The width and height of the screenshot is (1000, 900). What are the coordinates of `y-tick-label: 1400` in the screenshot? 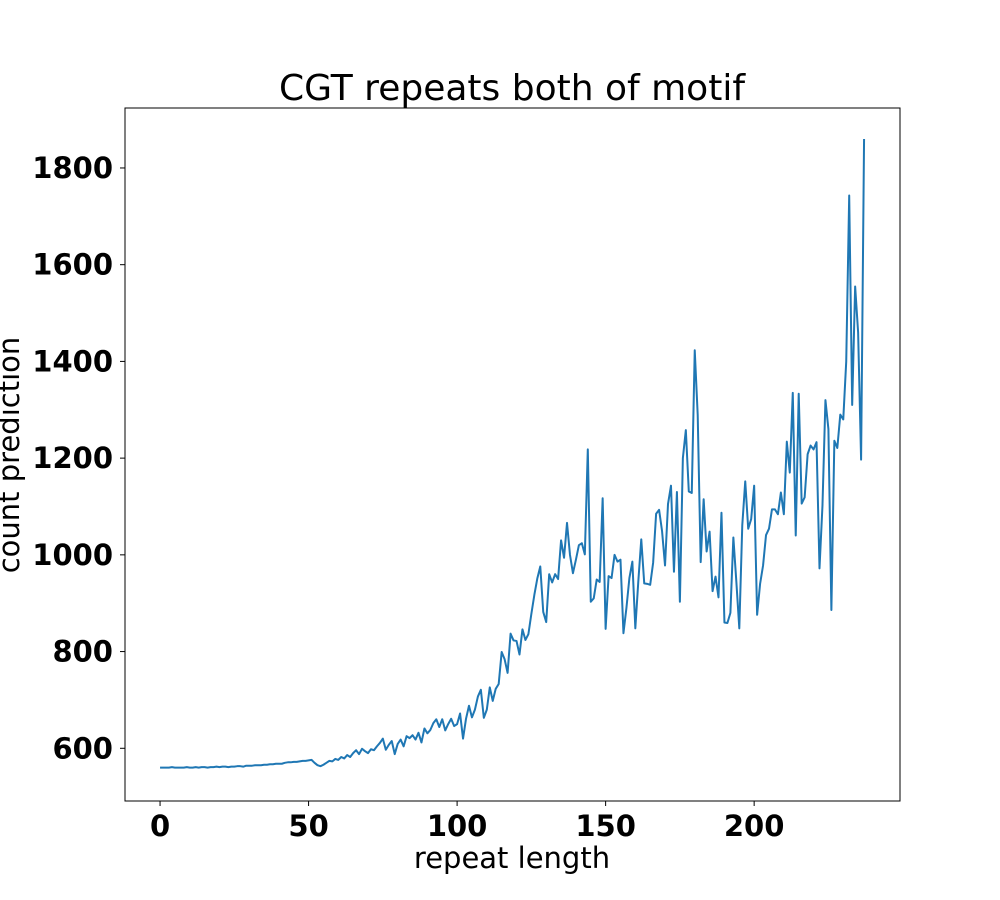 It's located at (72, 361).